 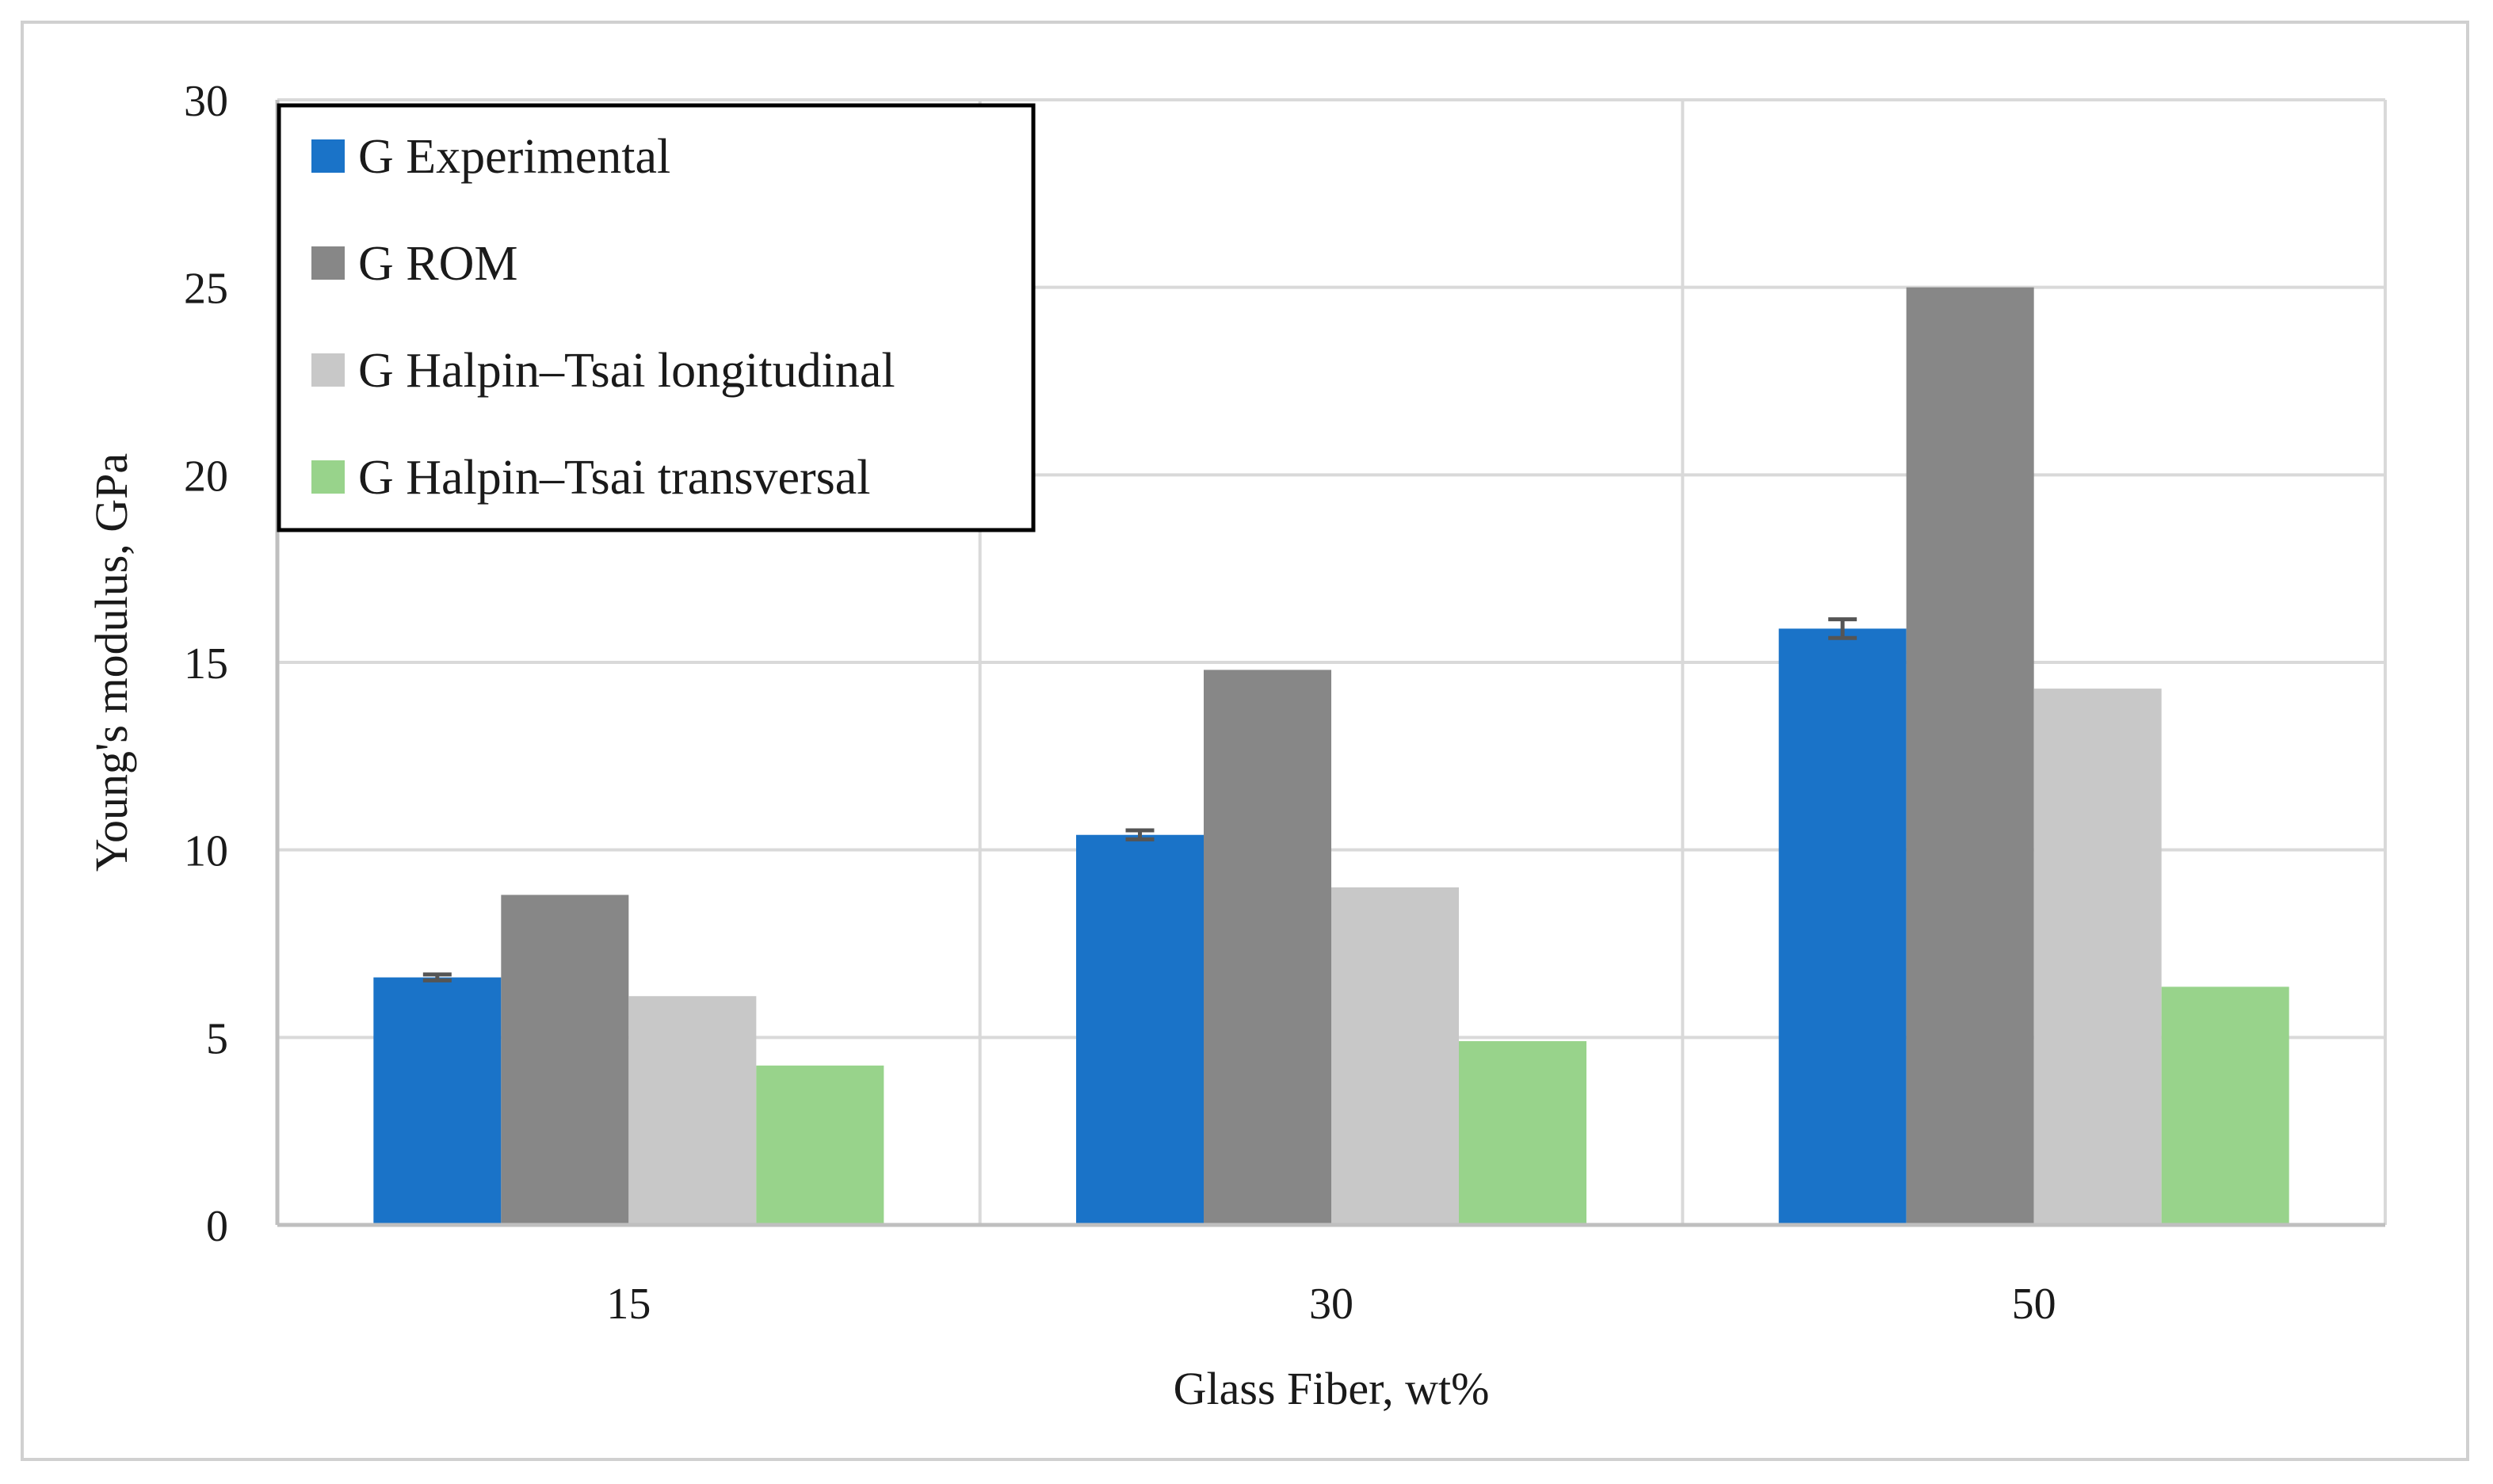 What do you see at coordinates (111, 662) in the screenshot?
I see `y-axis-title: Young's modulus, GPa` at bounding box center [111, 662].